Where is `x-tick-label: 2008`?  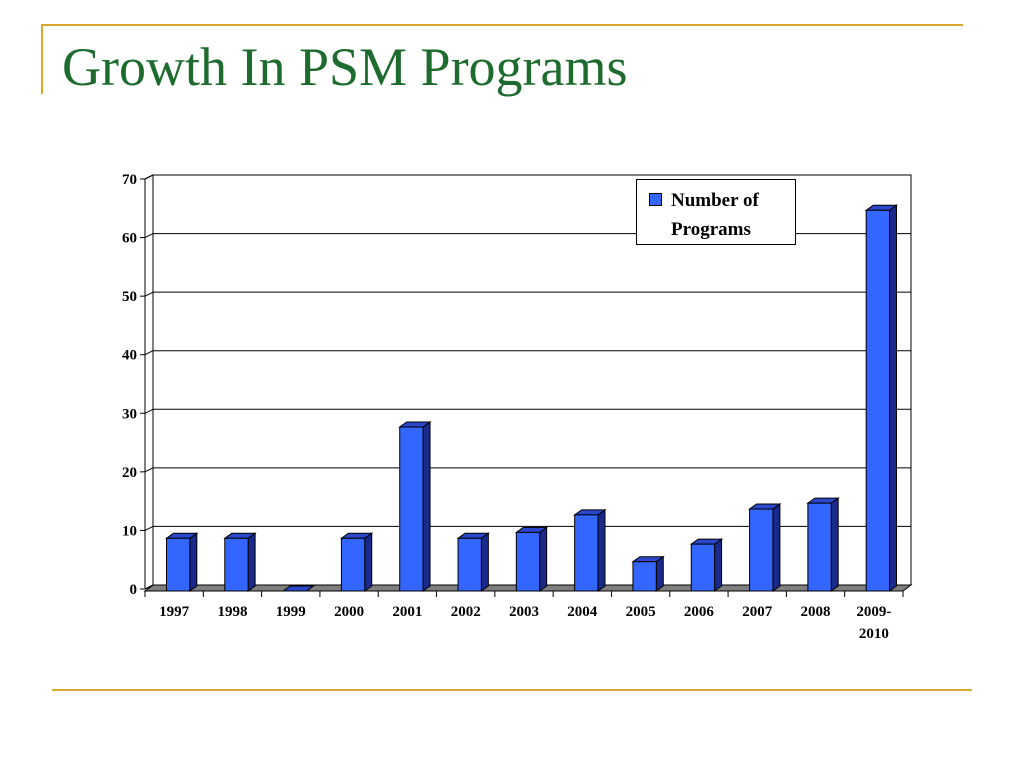
x-tick-label: 2008 is located at coordinates (816, 612).